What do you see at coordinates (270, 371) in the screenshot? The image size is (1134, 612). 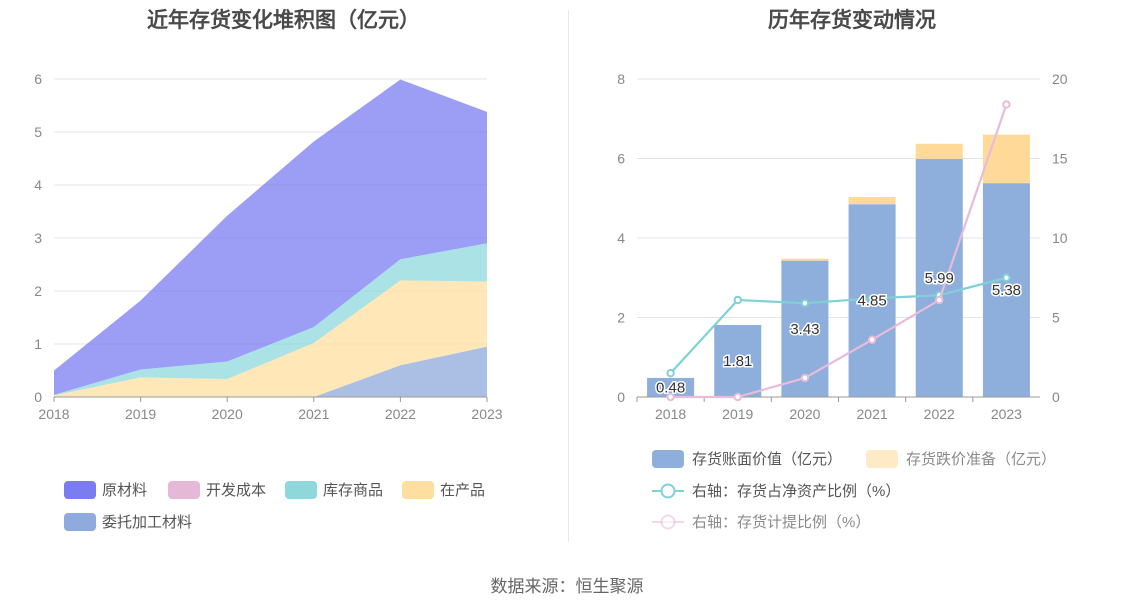 I see `area-委托加工材料` at bounding box center [270, 371].